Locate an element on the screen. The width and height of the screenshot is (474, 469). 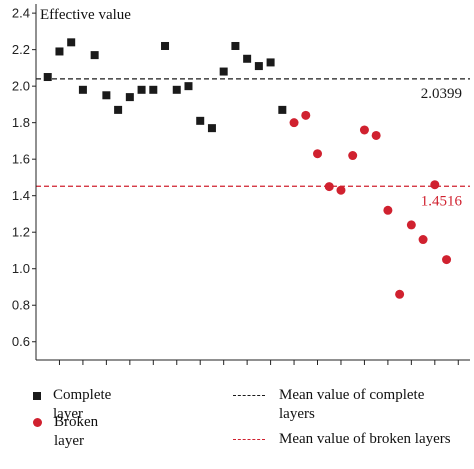
y-tick-label: 1.6 is located at coordinates (21, 159).